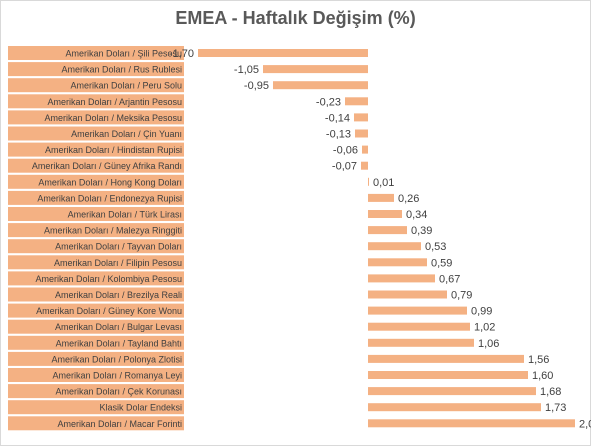 The image size is (591, 446). What do you see at coordinates (113, 150) in the screenshot?
I see `category-label: Amerikan Doları / Hindistan Rupisi` at bounding box center [113, 150].